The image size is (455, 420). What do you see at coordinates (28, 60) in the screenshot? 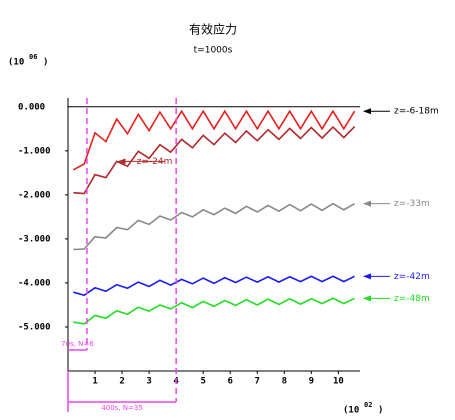
I see `y-unit: (10 06 )` at bounding box center [28, 60].